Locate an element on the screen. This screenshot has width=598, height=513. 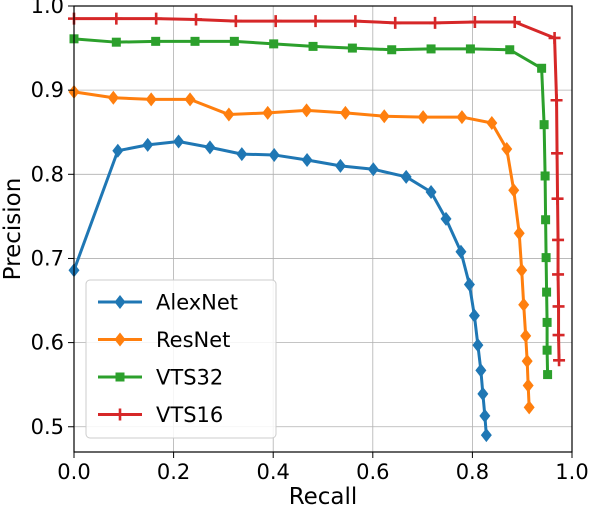
x-tick-label: 0.6 is located at coordinates (372, 472).